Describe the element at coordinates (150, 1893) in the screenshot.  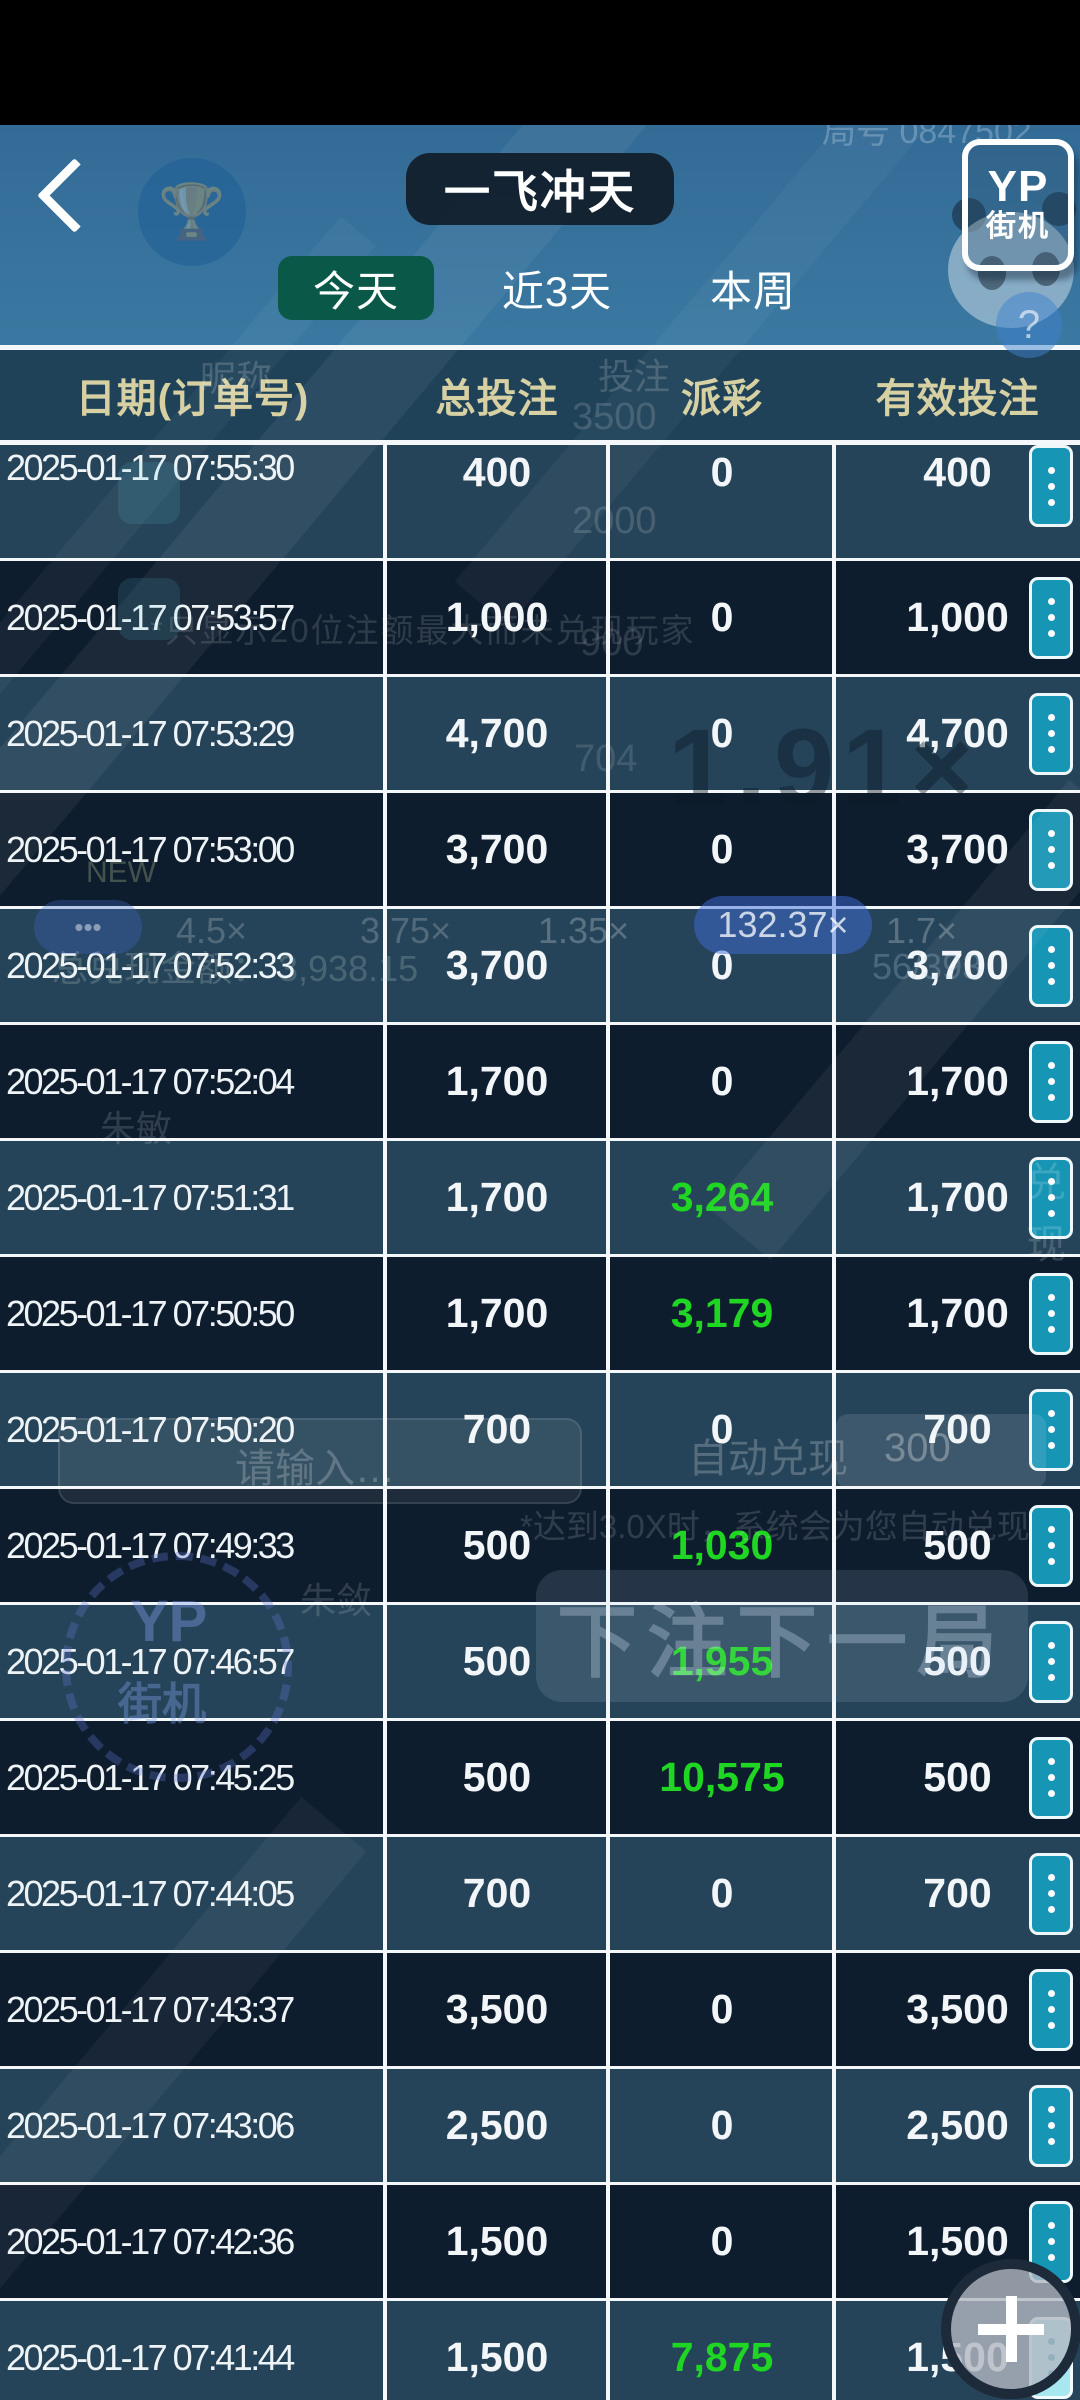
I see `date-cell: 2025-01-17 07:44:05` at that location.